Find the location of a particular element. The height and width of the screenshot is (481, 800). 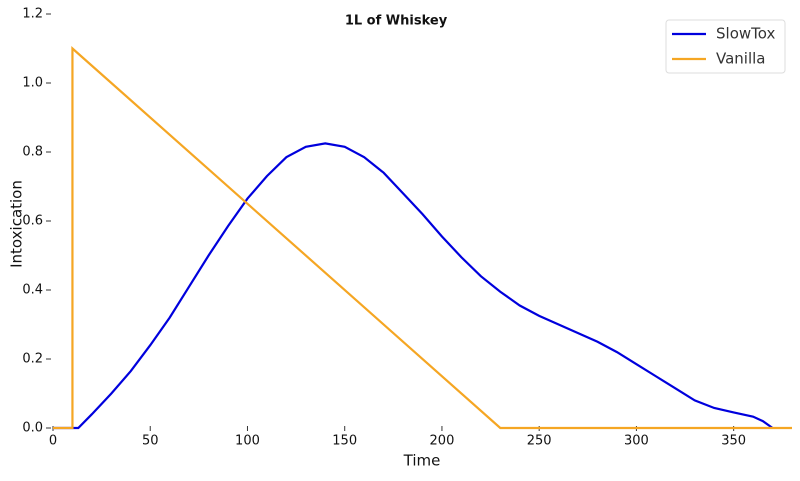

chart-title: 1L of Whiskey is located at coordinates (396, 21).